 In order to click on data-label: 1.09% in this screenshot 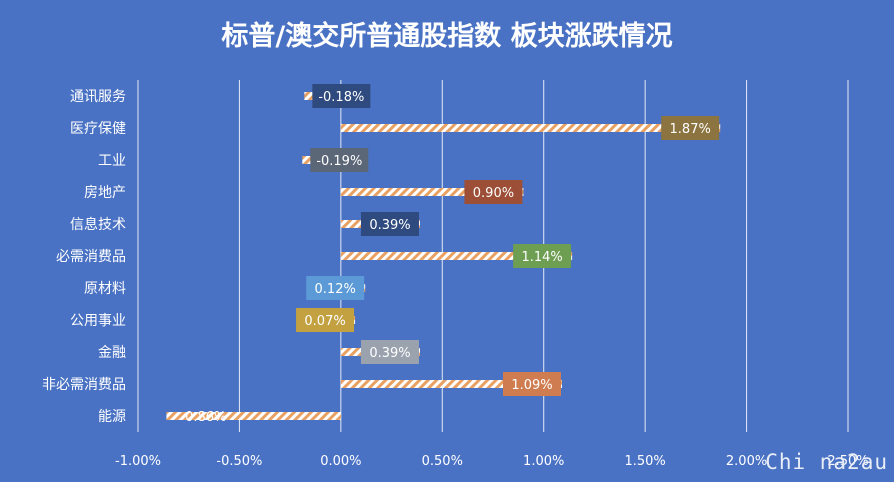, I will do `click(531, 385)`.